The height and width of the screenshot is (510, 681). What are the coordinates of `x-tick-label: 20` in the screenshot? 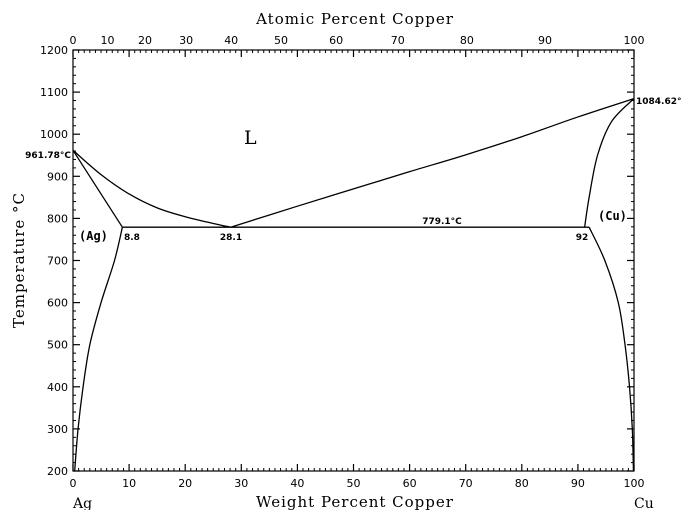 It's located at (185, 483).